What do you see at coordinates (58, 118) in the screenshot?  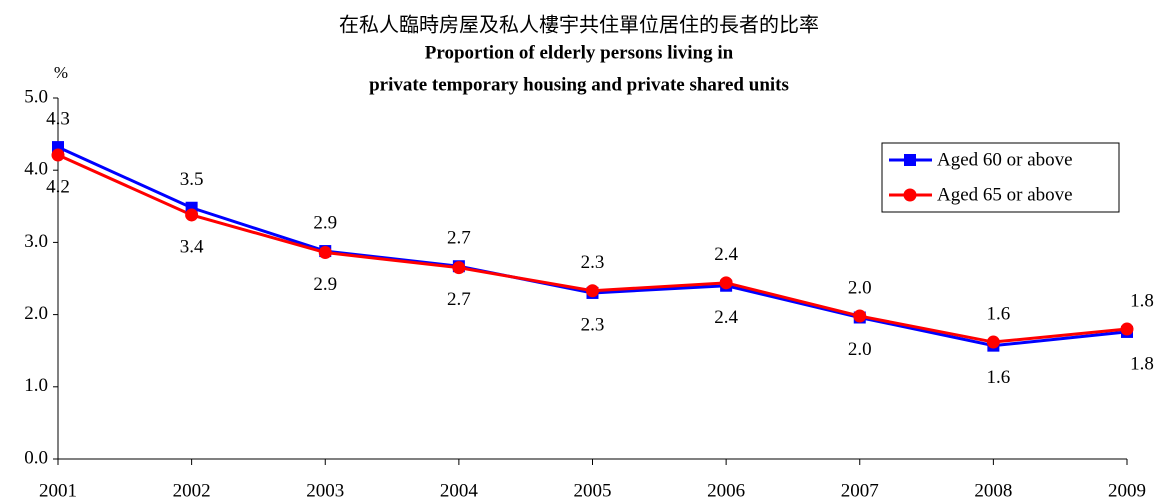 I see `data-label: 4.3` at bounding box center [58, 118].